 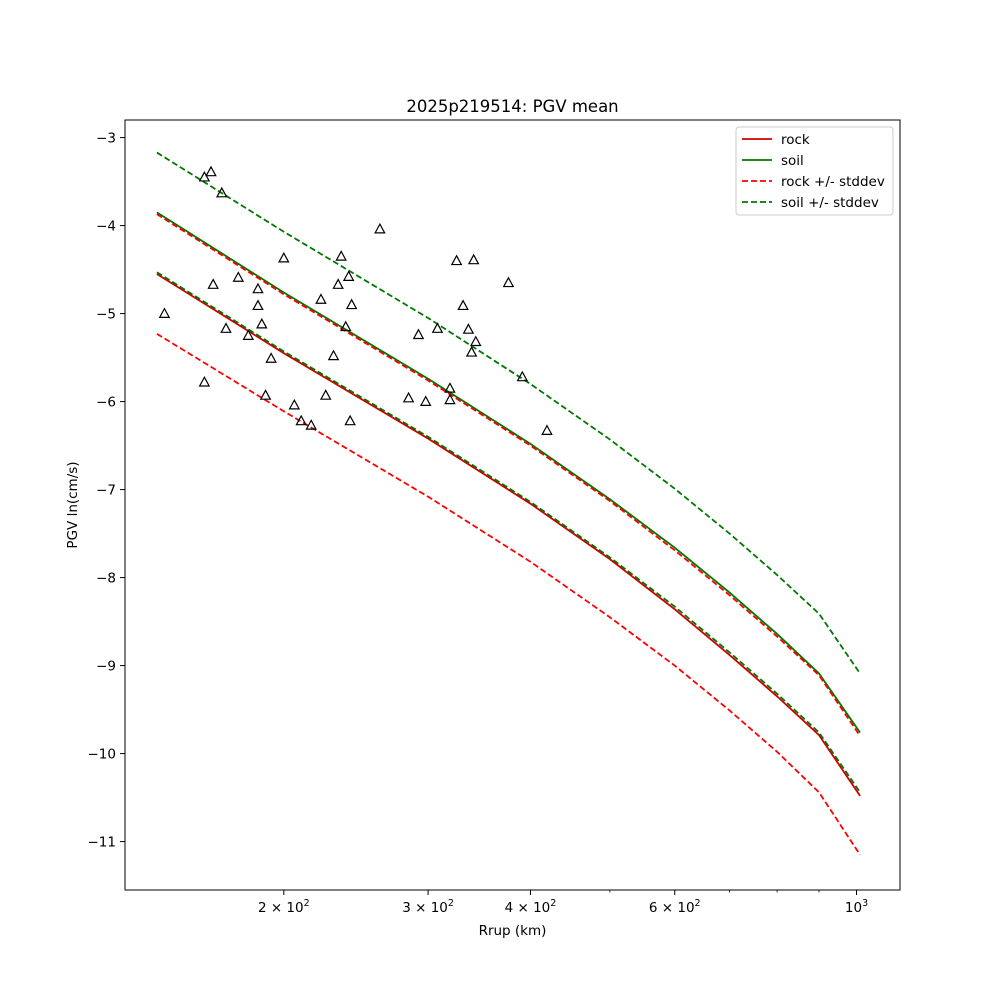 I want to click on y-tick-label: −7, so click(x=106, y=491).